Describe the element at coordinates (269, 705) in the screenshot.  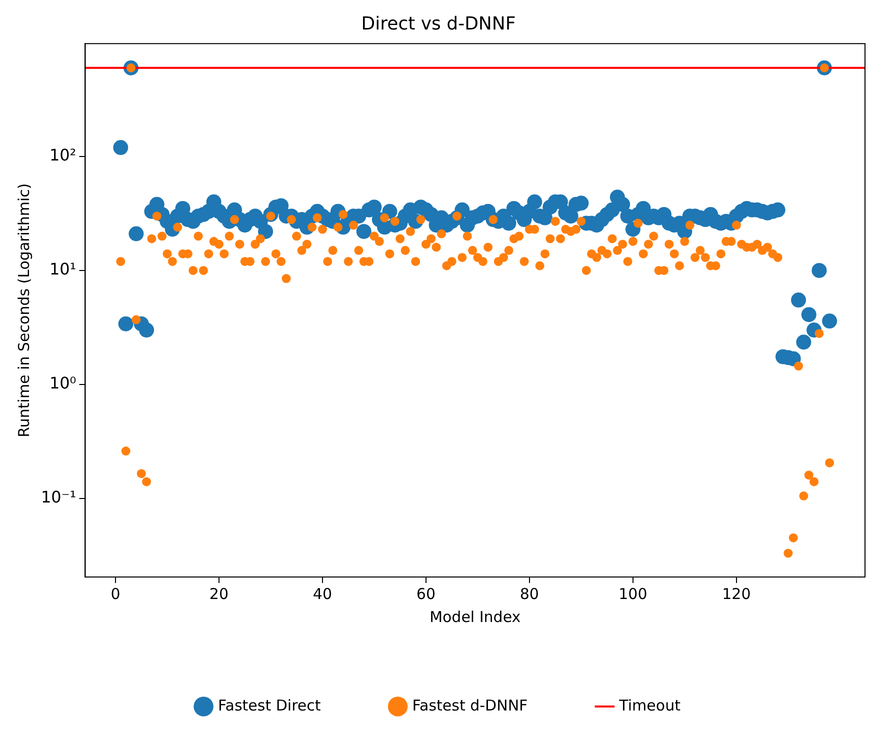
I see `legend-label: Fastest Direct` at that location.